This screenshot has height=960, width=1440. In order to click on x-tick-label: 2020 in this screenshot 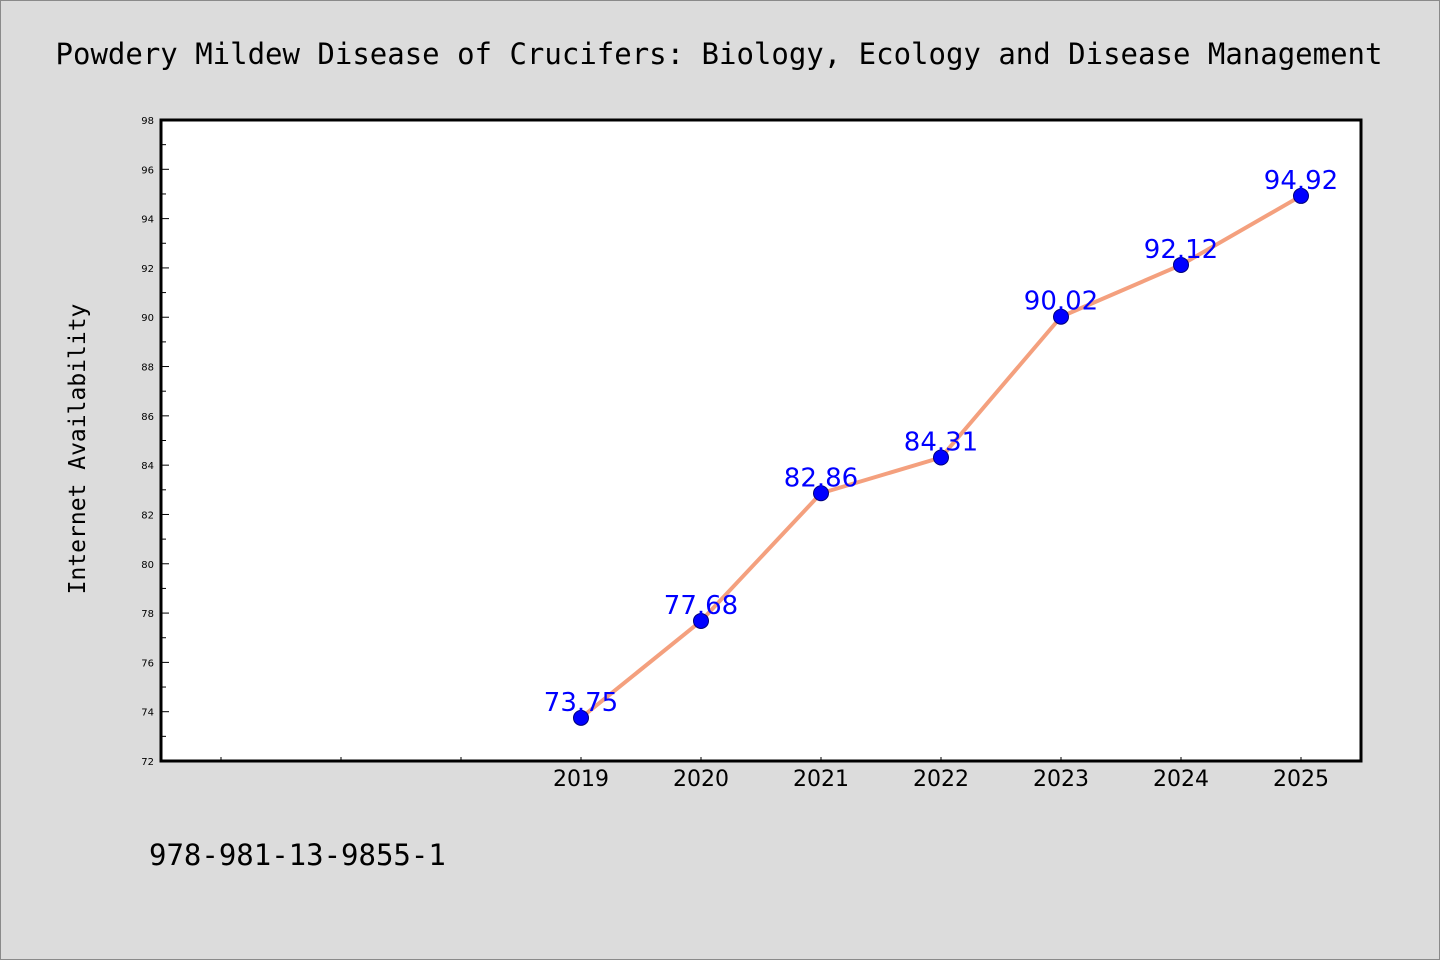, I will do `click(701, 779)`.